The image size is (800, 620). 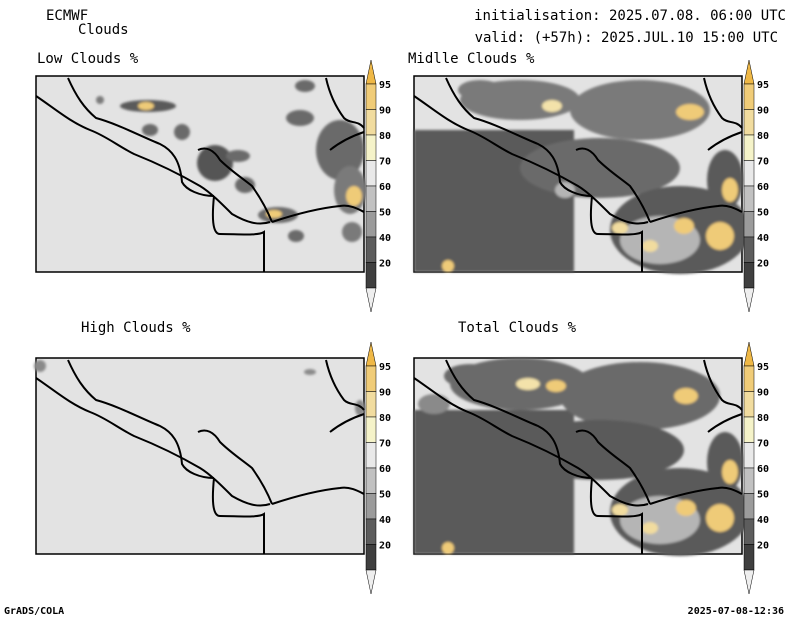 What do you see at coordinates (136, 328) in the screenshot?
I see `panel-title-high: High Clouds %` at bounding box center [136, 328].